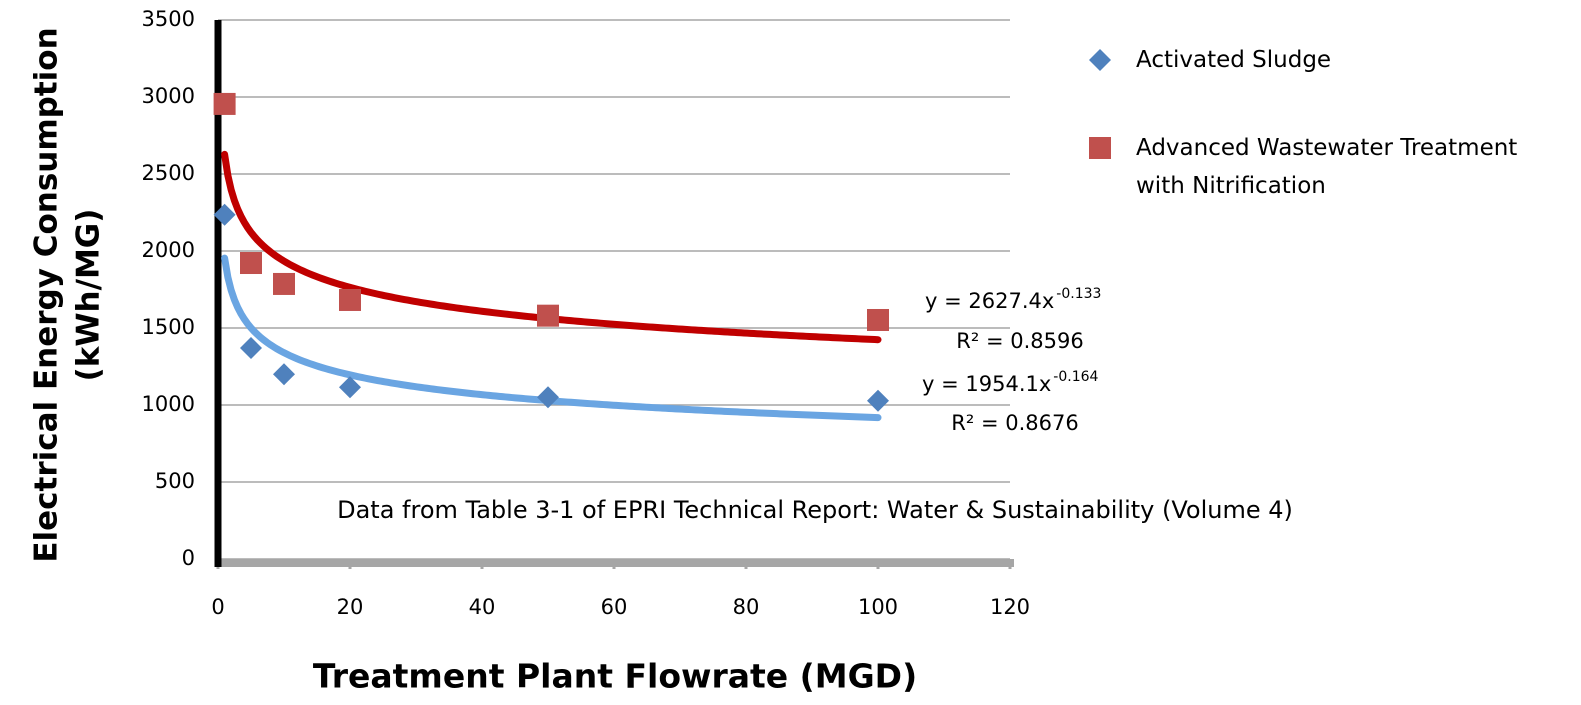 This screenshot has height=705, width=1581. I want to click on y-tick-label: 1000, so click(168, 404).